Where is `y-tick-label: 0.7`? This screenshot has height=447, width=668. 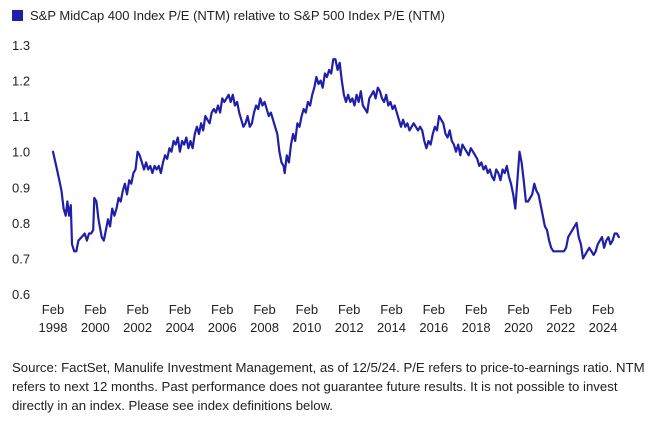 y-tick-label: 0.7 is located at coordinates (21, 258).